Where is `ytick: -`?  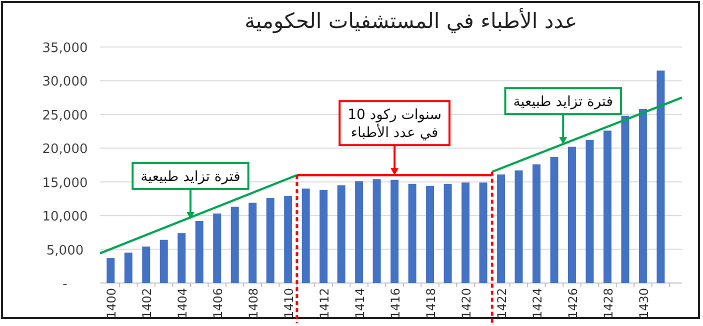
ytick: - is located at coordinates (65, 284).